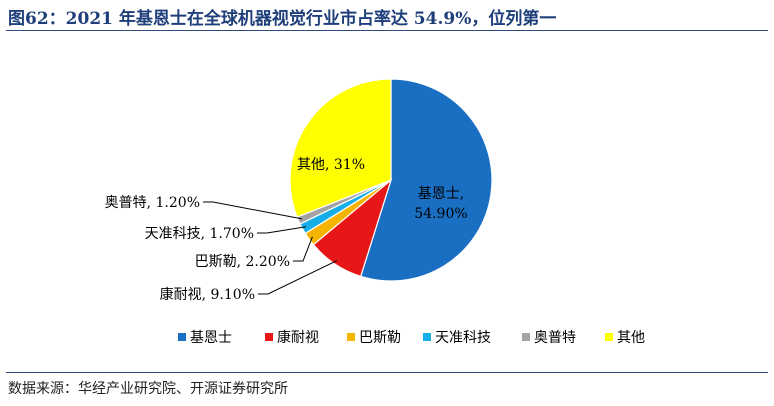 The height and width of the screenshot is (406, 774). What do you see at coordinates (380, 338) in the screenshot?
I see `legend-label: 巴斯勒` at bounding box center [380, 338].